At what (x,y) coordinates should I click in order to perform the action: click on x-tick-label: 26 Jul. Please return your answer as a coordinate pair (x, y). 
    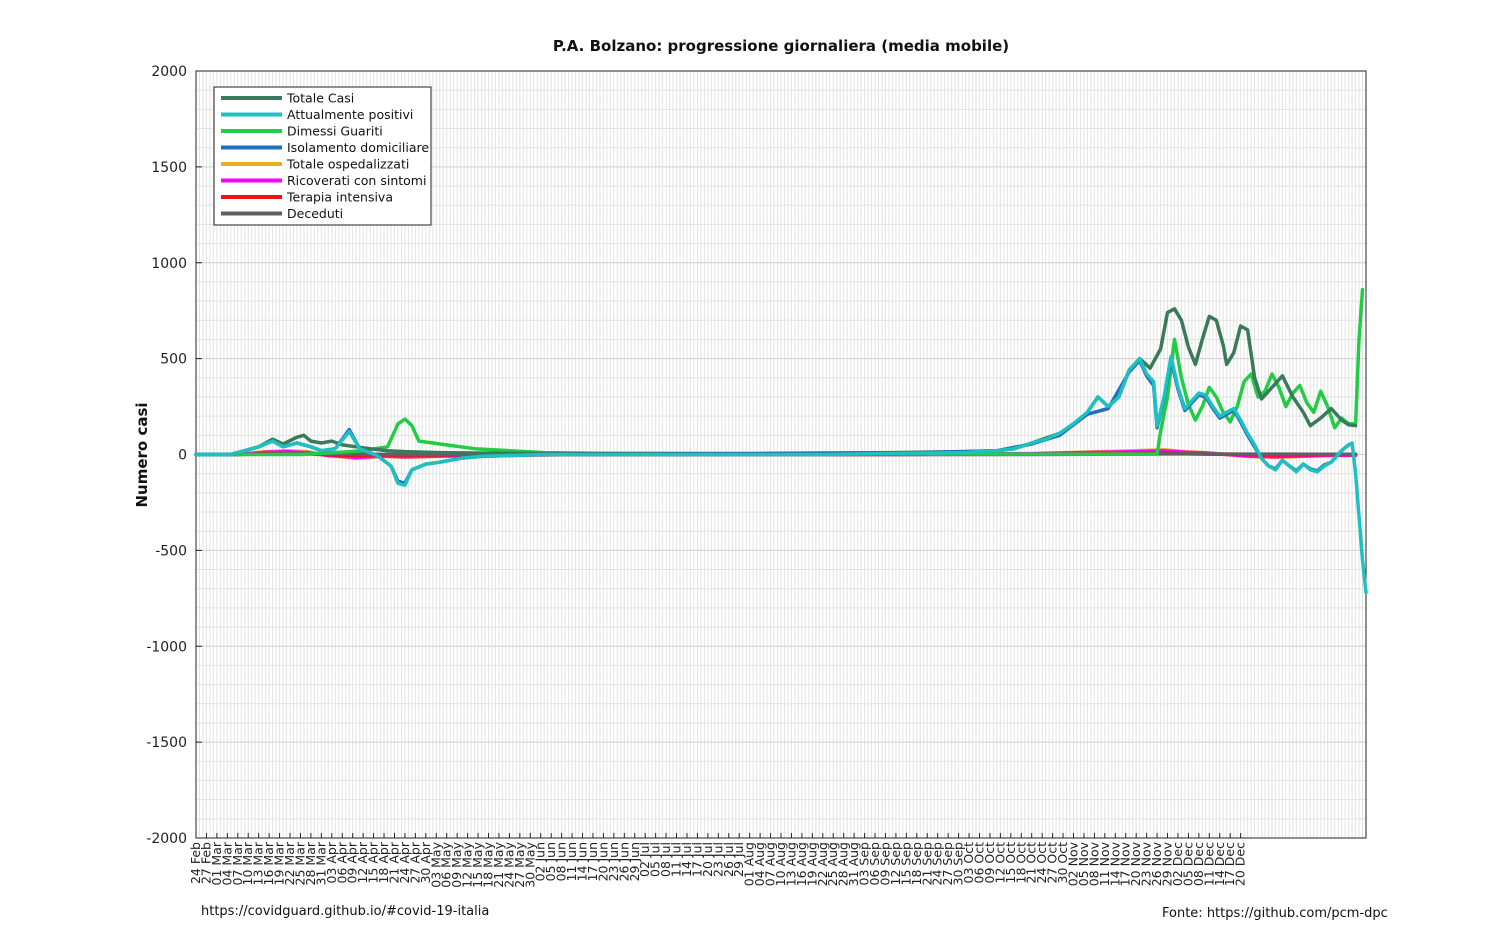
    Looking at the image, I should click on (728, 859).